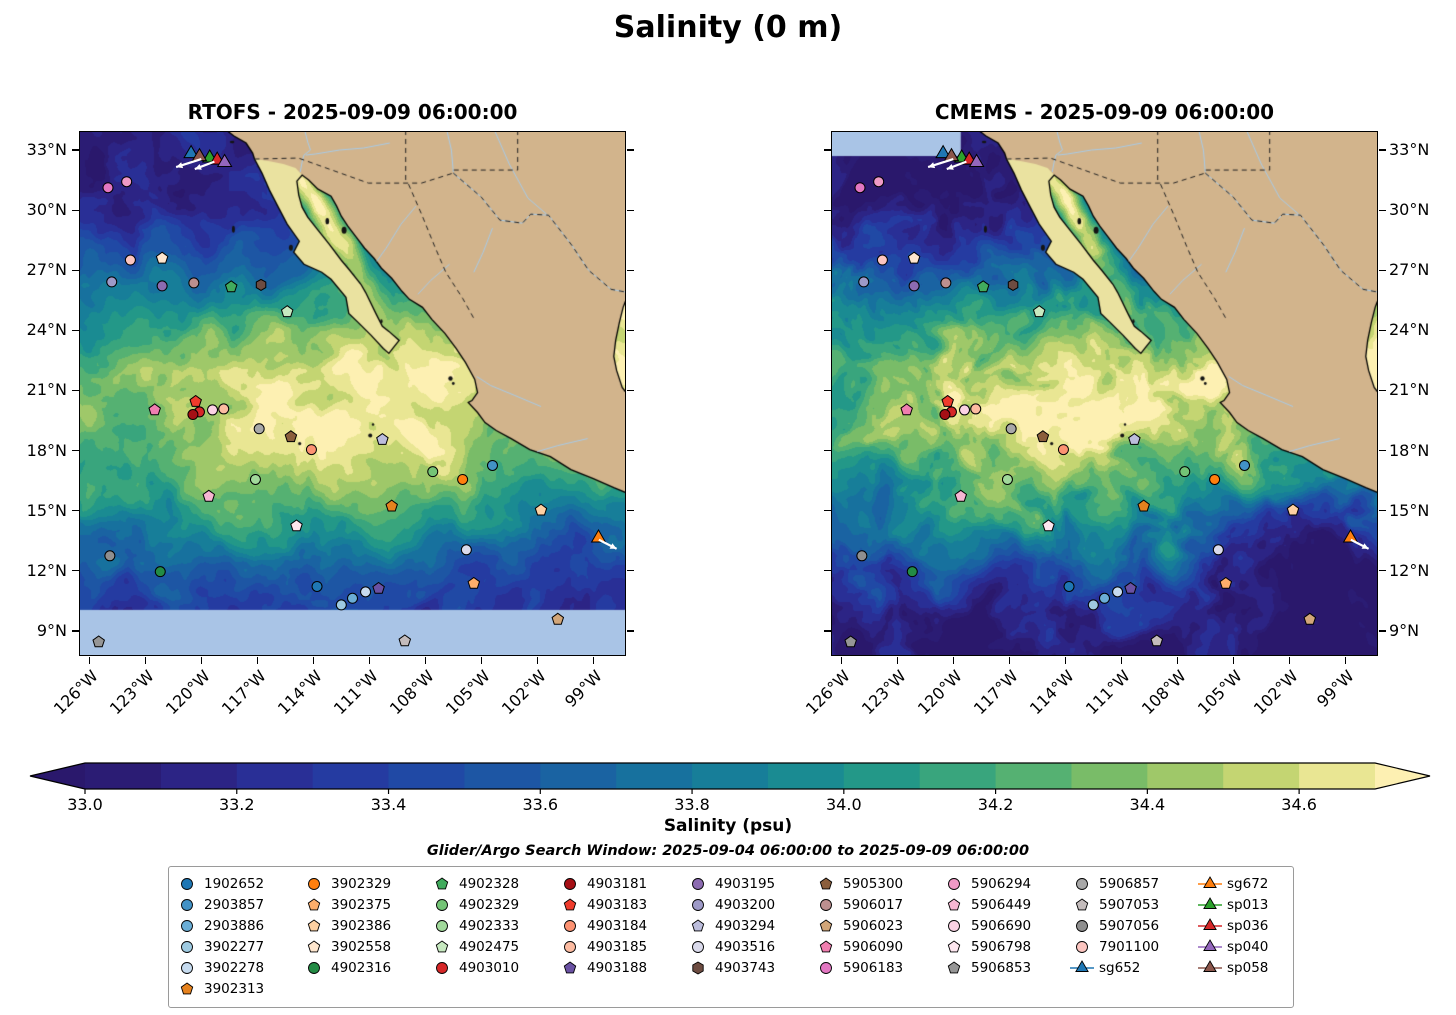 Image resolution: width=1456 pixels, height=1015 pixels. Describe the element at coordinates (346, 925) in the screenshot. I see `legend-entry-3902386: 3902386` at that location.